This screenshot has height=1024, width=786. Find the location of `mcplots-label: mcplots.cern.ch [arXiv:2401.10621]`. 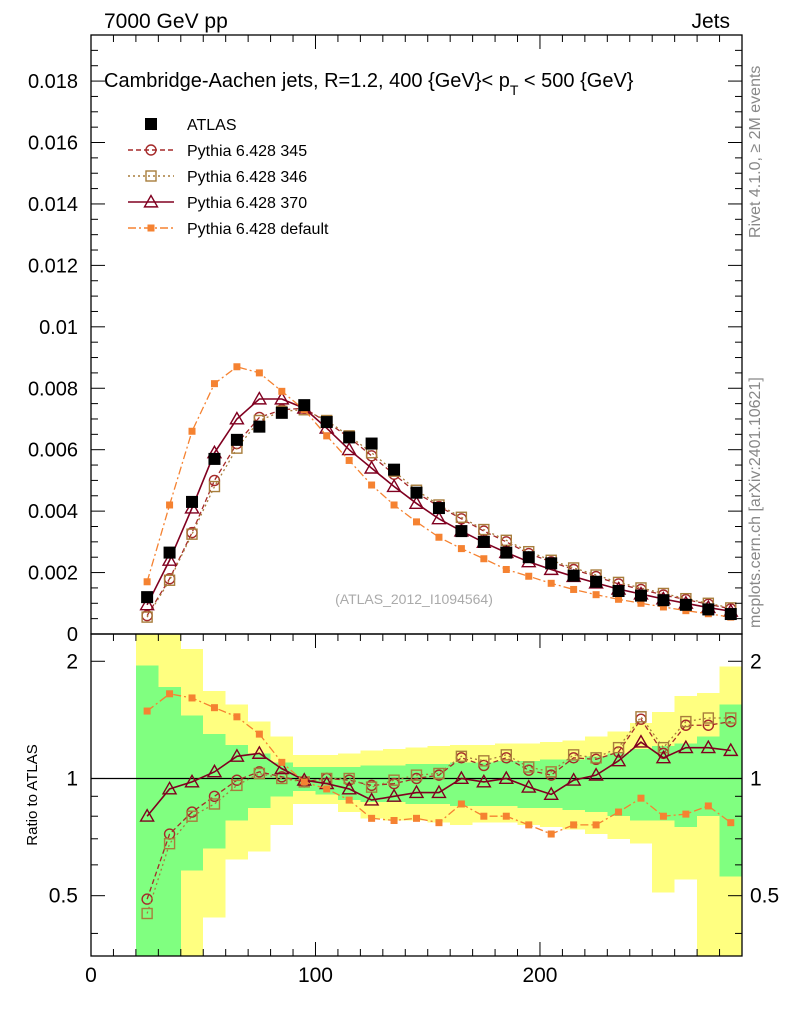

mcplots-label: mcplots.cern.ch [arXiv:2401.10621] is located at coordinates (755, 502).